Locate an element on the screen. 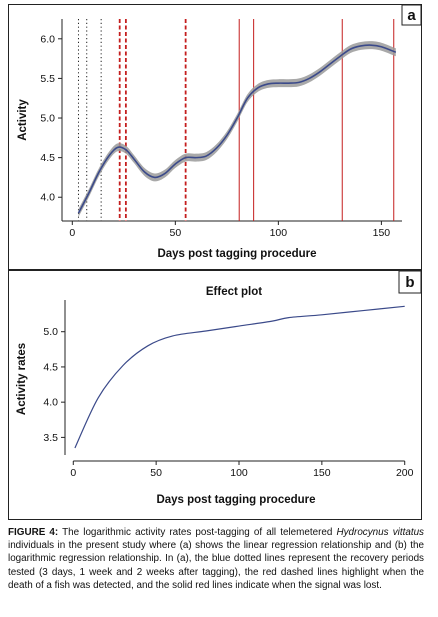 This screenshot has width=438, height=617. y-tick-label: 3.5 is located at coordinates (50, 438).